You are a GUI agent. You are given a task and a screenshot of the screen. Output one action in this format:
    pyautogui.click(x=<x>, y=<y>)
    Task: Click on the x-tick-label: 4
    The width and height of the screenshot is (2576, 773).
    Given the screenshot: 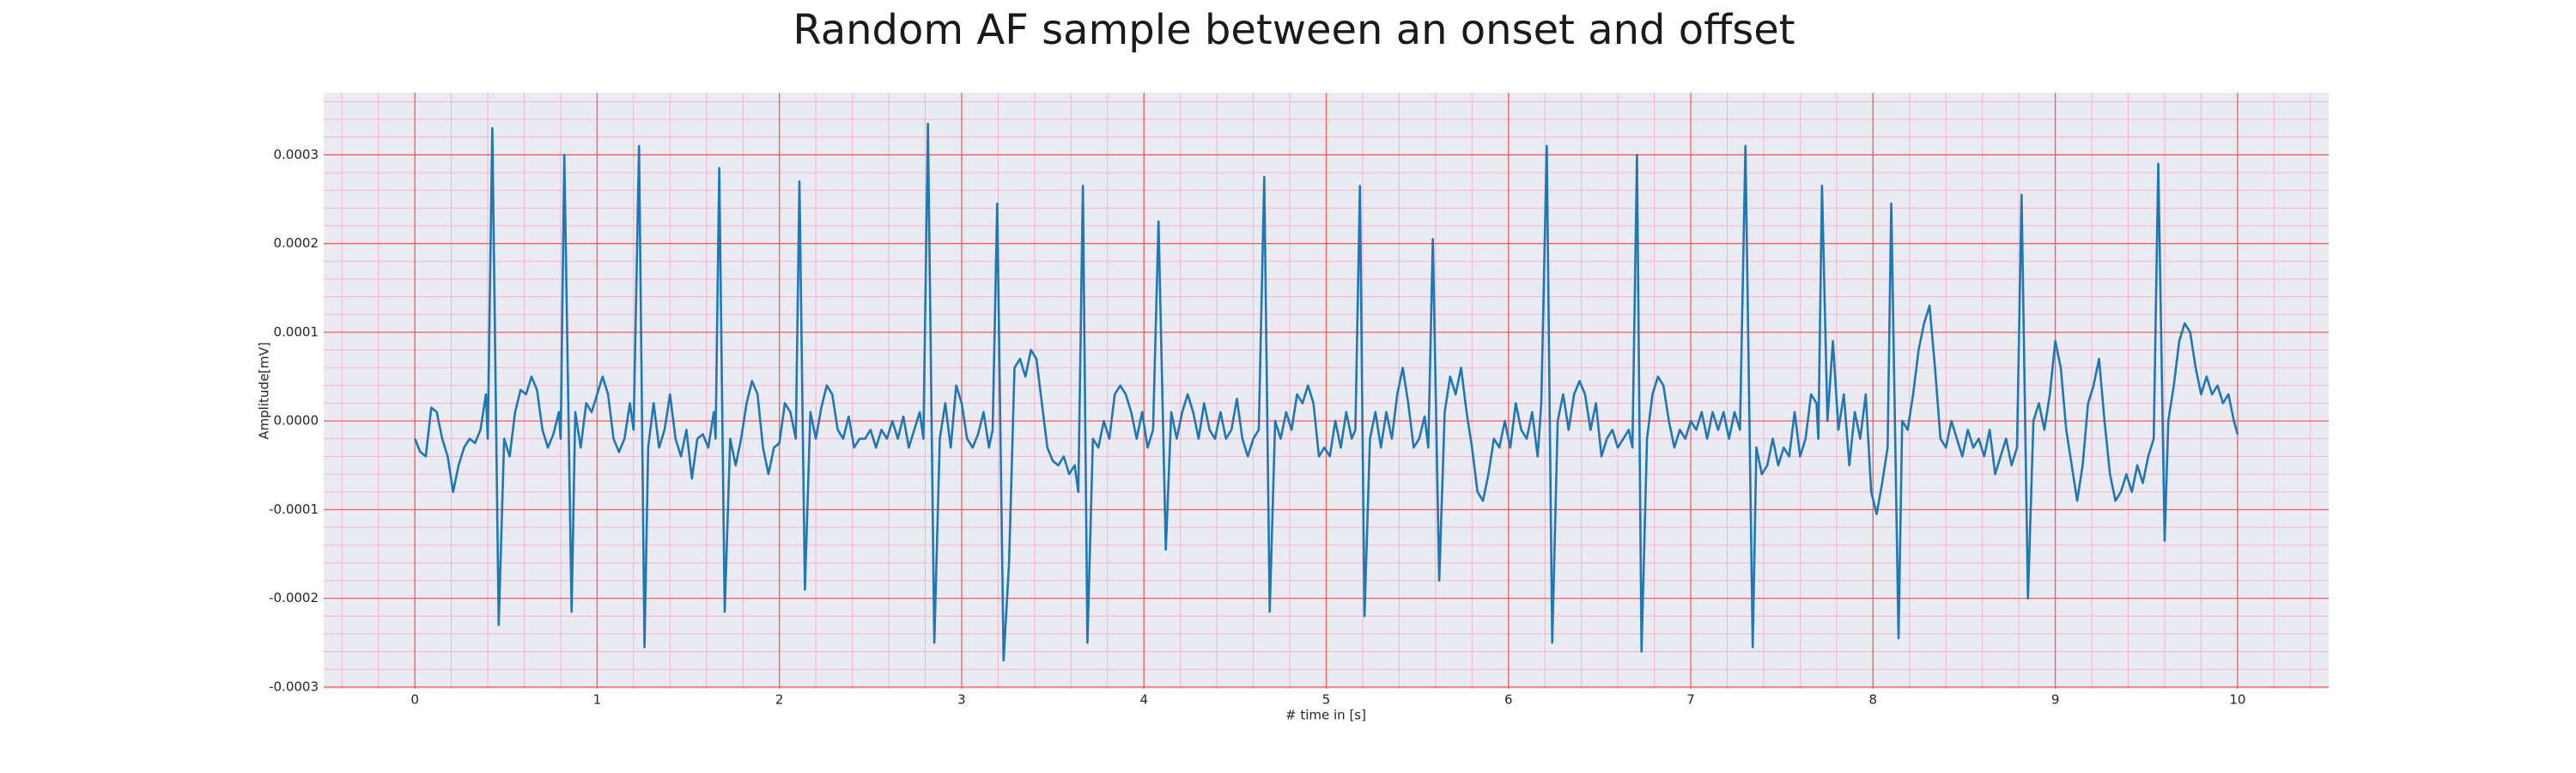 What is the action you would take?
    pyautogui.click(x=1144, y=700)
    